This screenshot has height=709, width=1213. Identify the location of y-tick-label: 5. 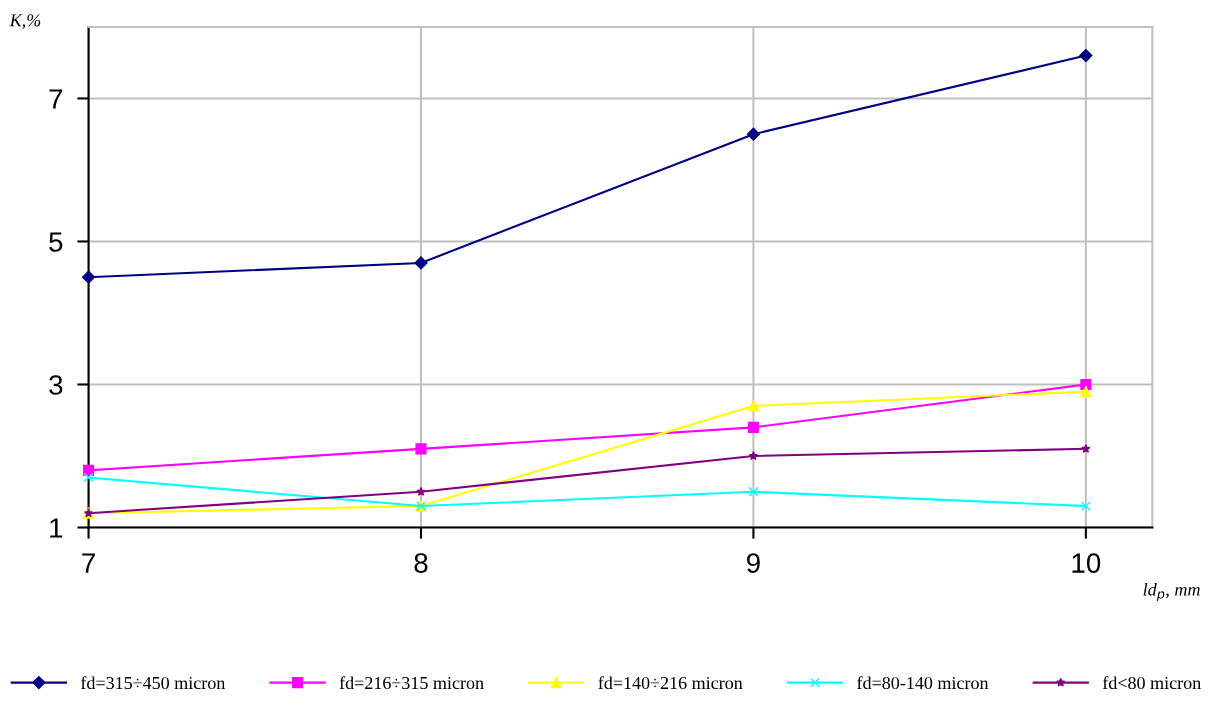
(56, 242).